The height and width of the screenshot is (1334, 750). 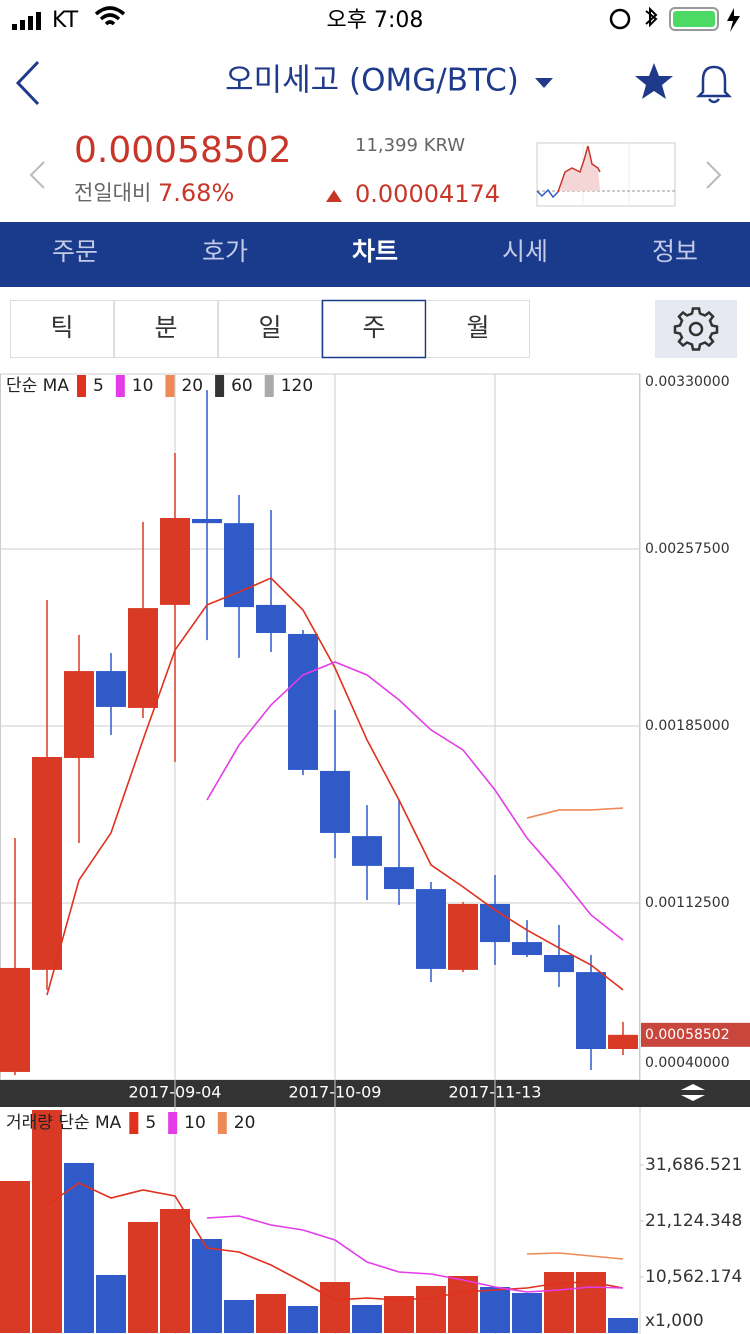 What do you see at coordinates (27, 83) in the screenshot?
I see `back-button` at bounding box center [27, 83].